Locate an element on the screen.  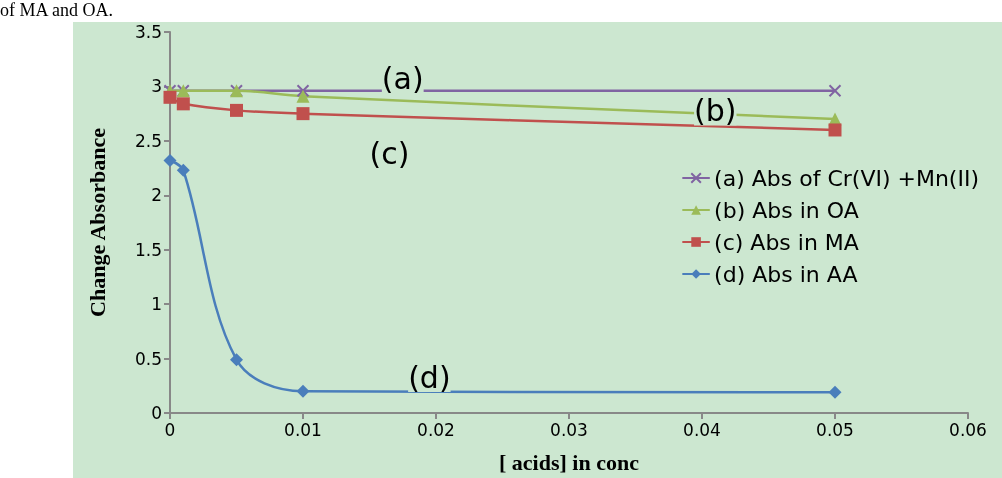
y-tick-label: 1 is located at coordinates (156, 304).